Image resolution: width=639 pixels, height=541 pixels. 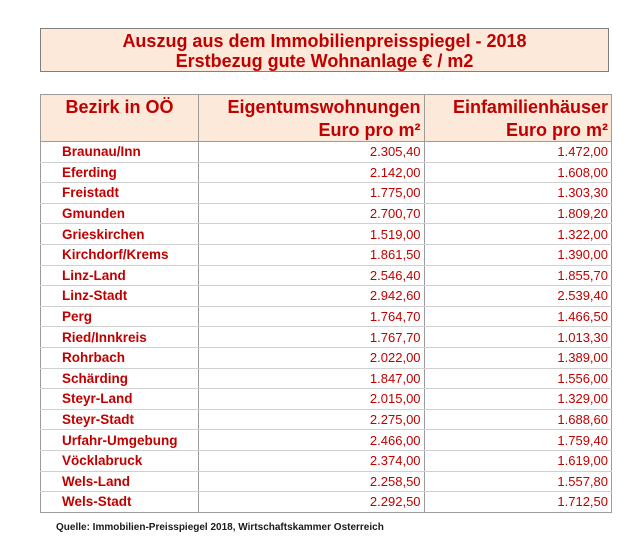 What do you see at coordinates (119, 440) in the screenshot?
I see `district-cell: Urfahr-Umgebung` at bounding box center [119, 440].